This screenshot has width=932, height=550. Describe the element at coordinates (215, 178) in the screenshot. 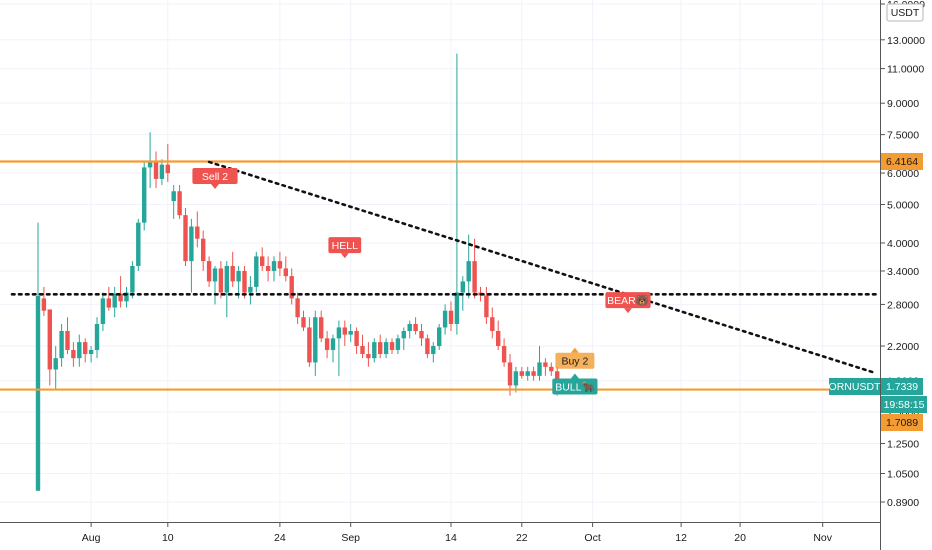

I see `signal-sell: Sell 2` at that location.